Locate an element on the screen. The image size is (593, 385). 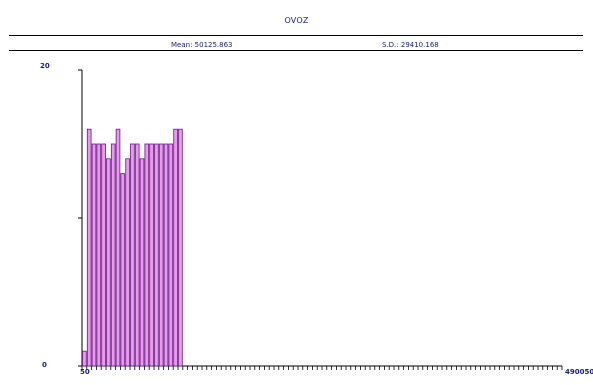
title-divider is located at coordinates (296, 35).